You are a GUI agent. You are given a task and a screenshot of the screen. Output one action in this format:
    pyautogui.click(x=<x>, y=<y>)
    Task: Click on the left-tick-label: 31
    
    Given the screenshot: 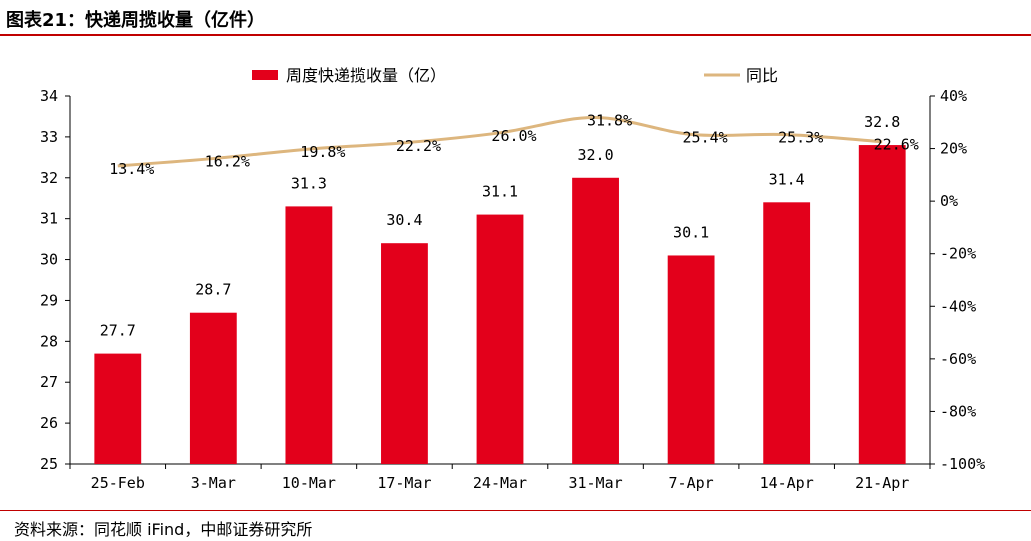 What is the action you would take?
    pyautogui.click(x=49, y=219)
    